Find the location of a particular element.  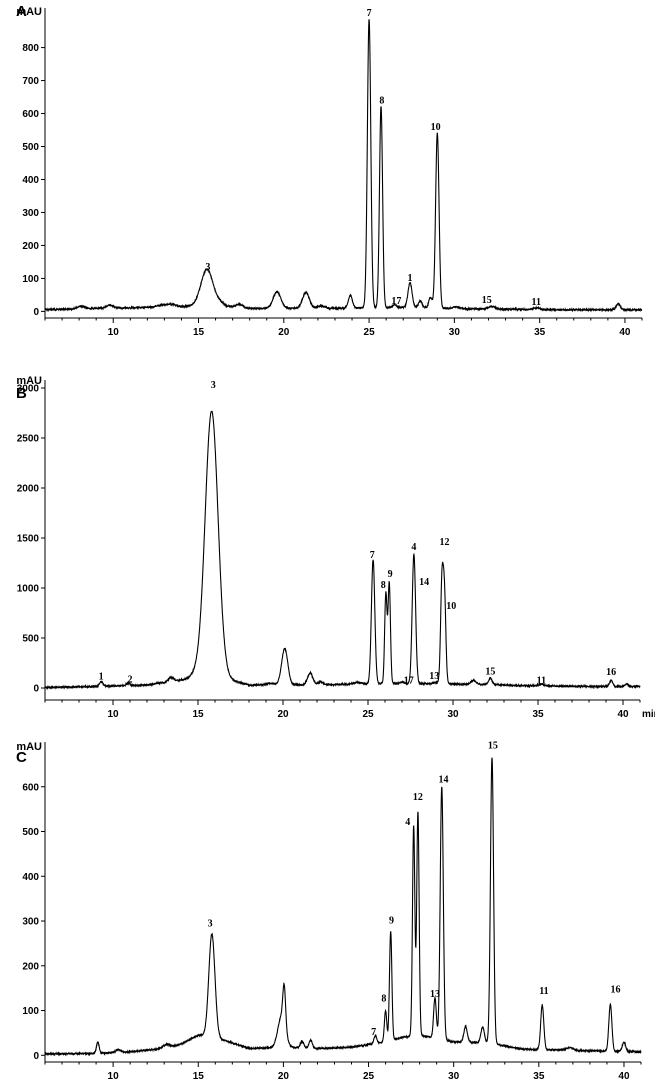

y-tick-label: 3000 is located at coordinates (28, 389).